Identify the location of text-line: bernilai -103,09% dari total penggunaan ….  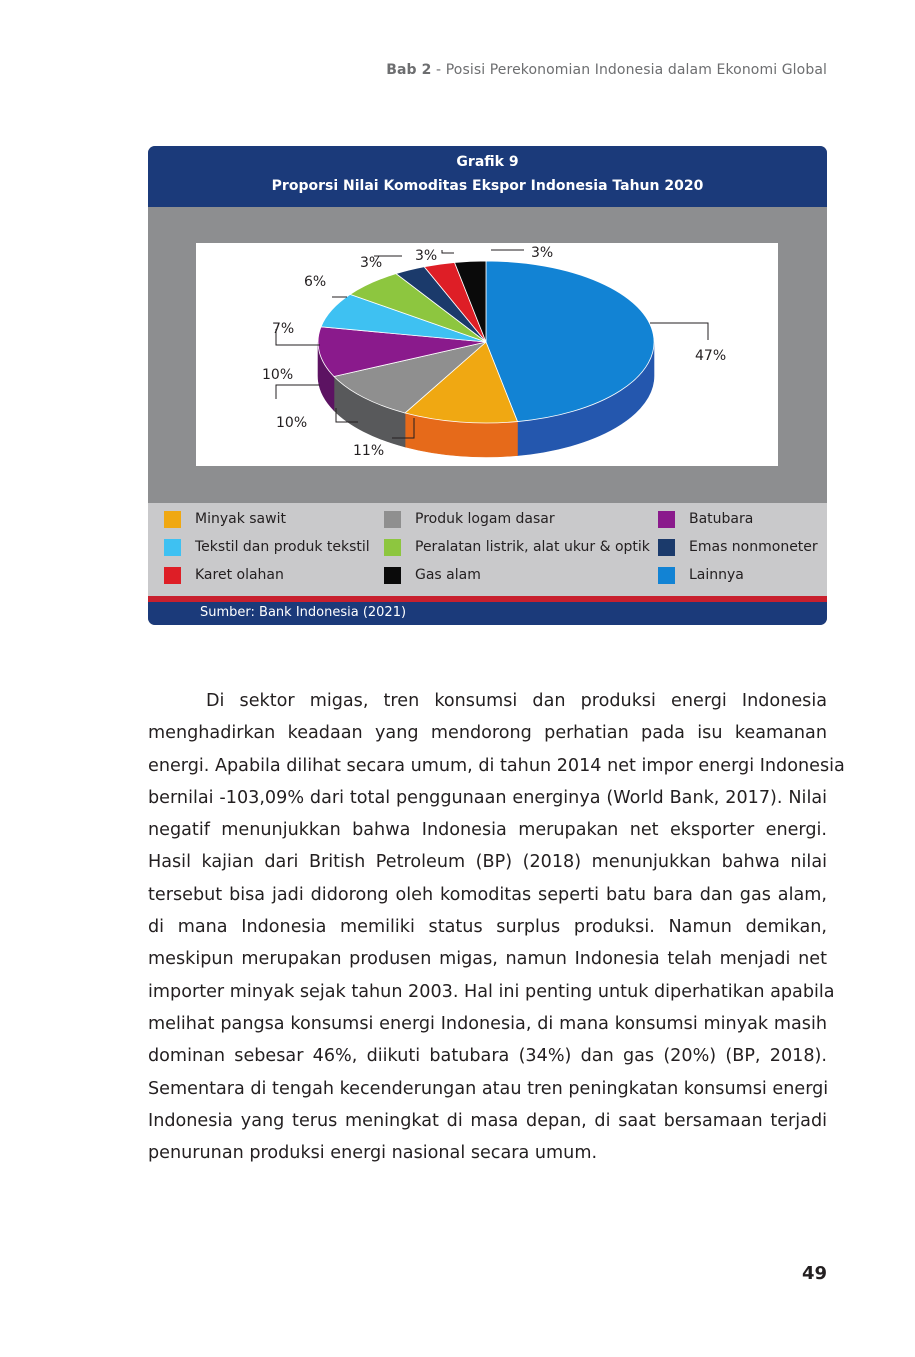
(487, 797).